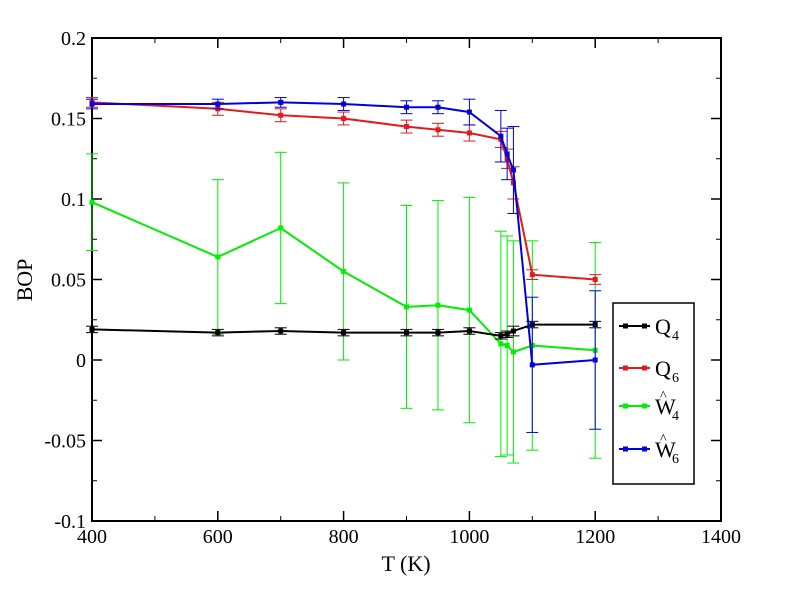  Describe the element at coordinates (595, 537) in the screenshot. I see `x-tick-label: 1200` at that location.